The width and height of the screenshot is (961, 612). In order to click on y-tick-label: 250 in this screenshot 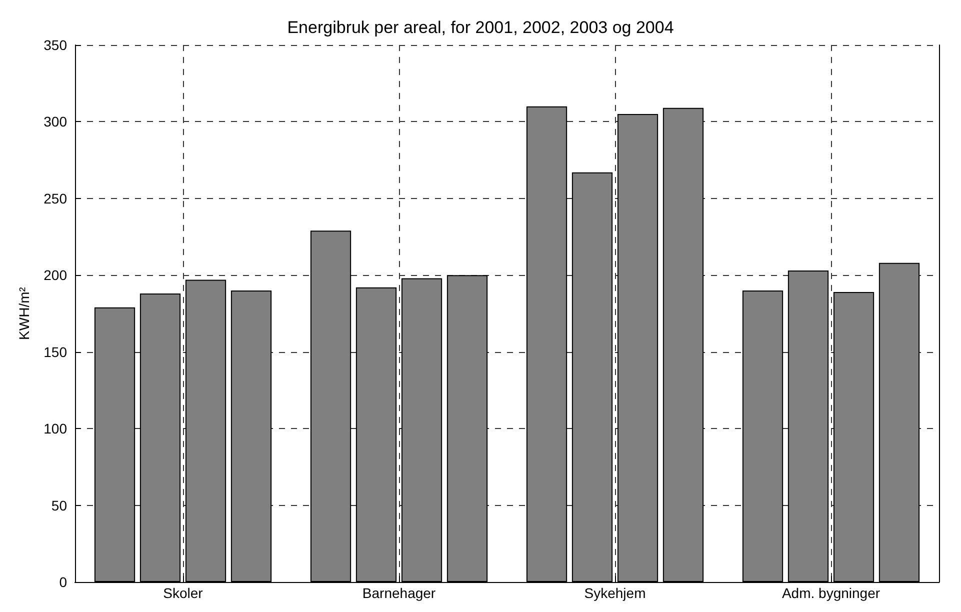, I will do `click(56, 198)`.